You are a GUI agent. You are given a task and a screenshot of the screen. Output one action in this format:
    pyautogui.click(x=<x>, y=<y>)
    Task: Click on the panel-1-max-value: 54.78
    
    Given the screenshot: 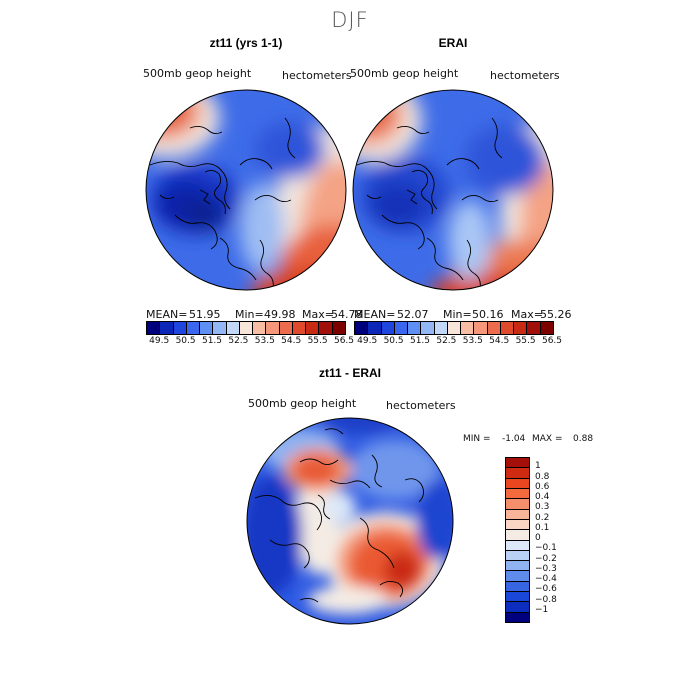 What is the action you would take?
    pyautogui.click(x=347, y=314)
    